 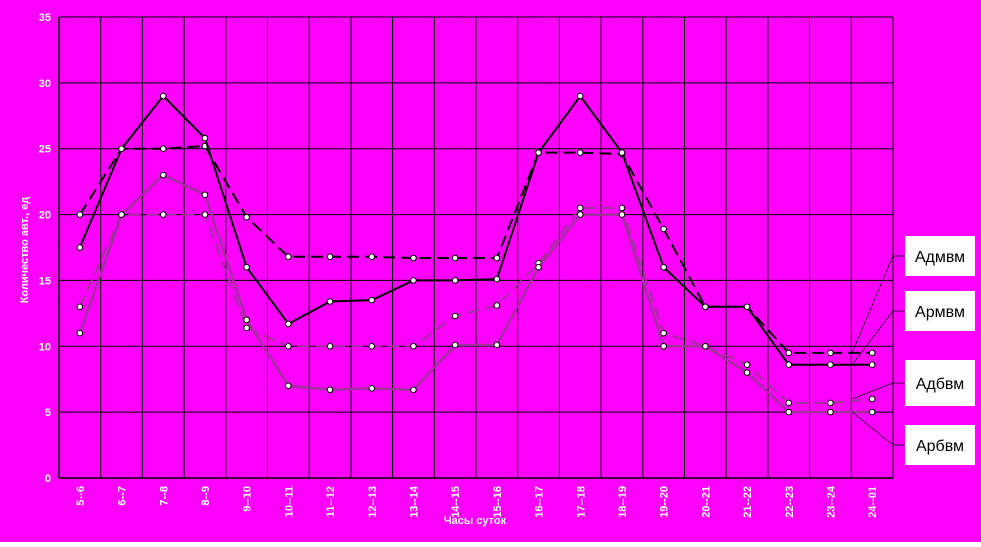 I want to click on x-tick-label: 10--11, so click(x=289, y=501).